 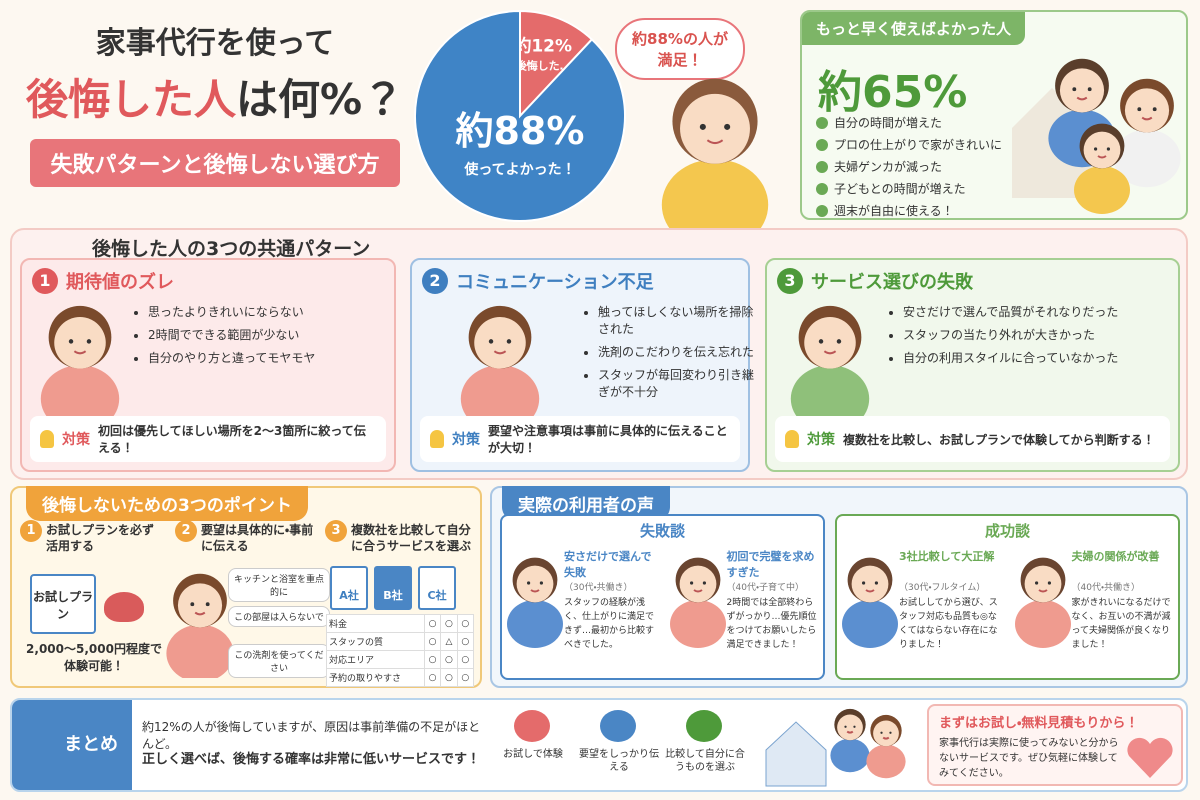 I want to click on point-number: 2, so click(x=186, y=531).